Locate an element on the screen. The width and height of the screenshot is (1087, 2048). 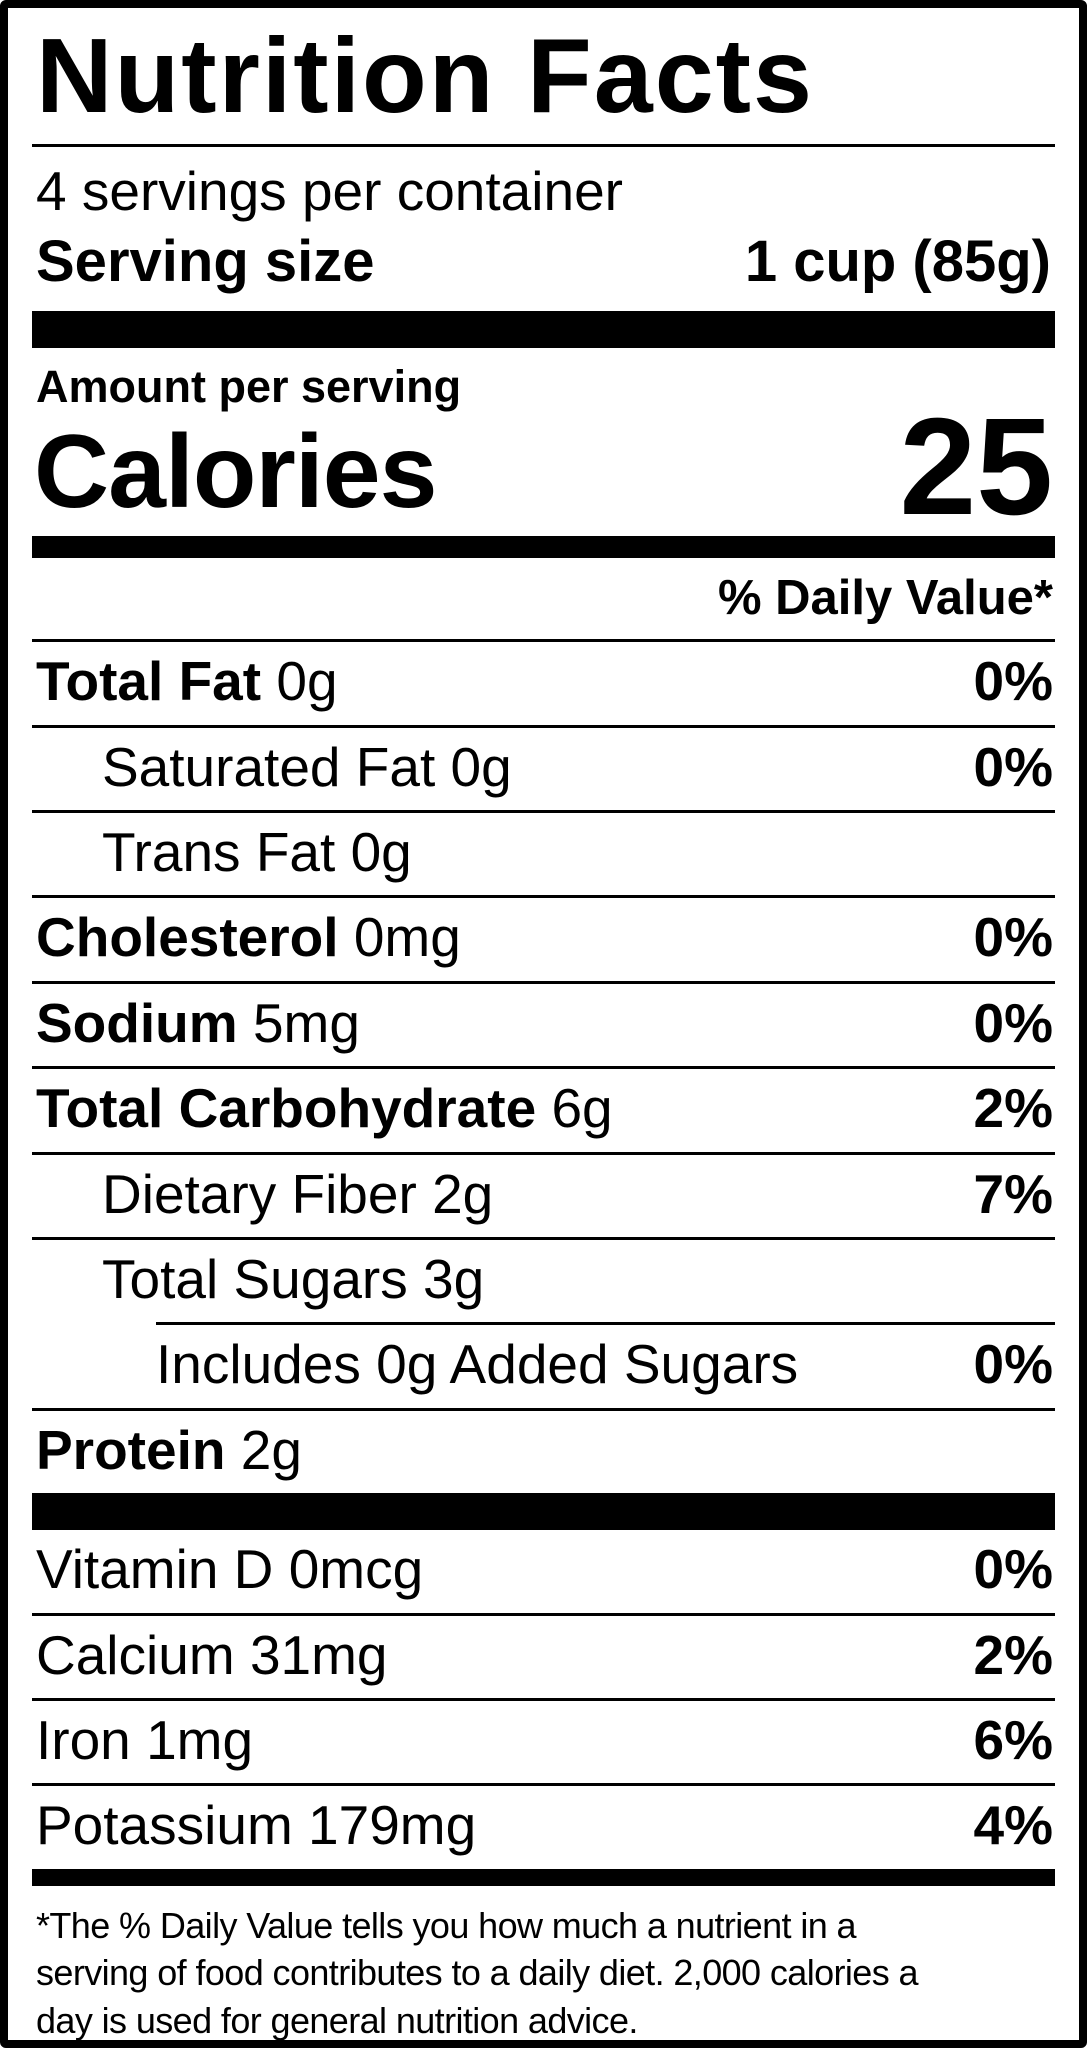
nutrient-row-sodium: Sodium 5mg 0% is located at coordinates (543, 1023).